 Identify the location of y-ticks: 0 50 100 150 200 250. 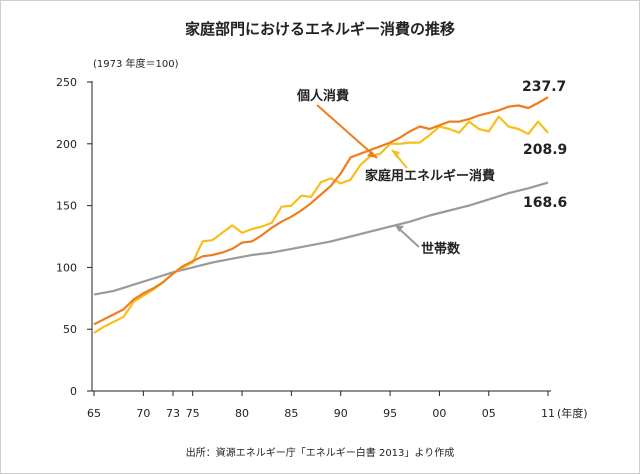
(74, 237).